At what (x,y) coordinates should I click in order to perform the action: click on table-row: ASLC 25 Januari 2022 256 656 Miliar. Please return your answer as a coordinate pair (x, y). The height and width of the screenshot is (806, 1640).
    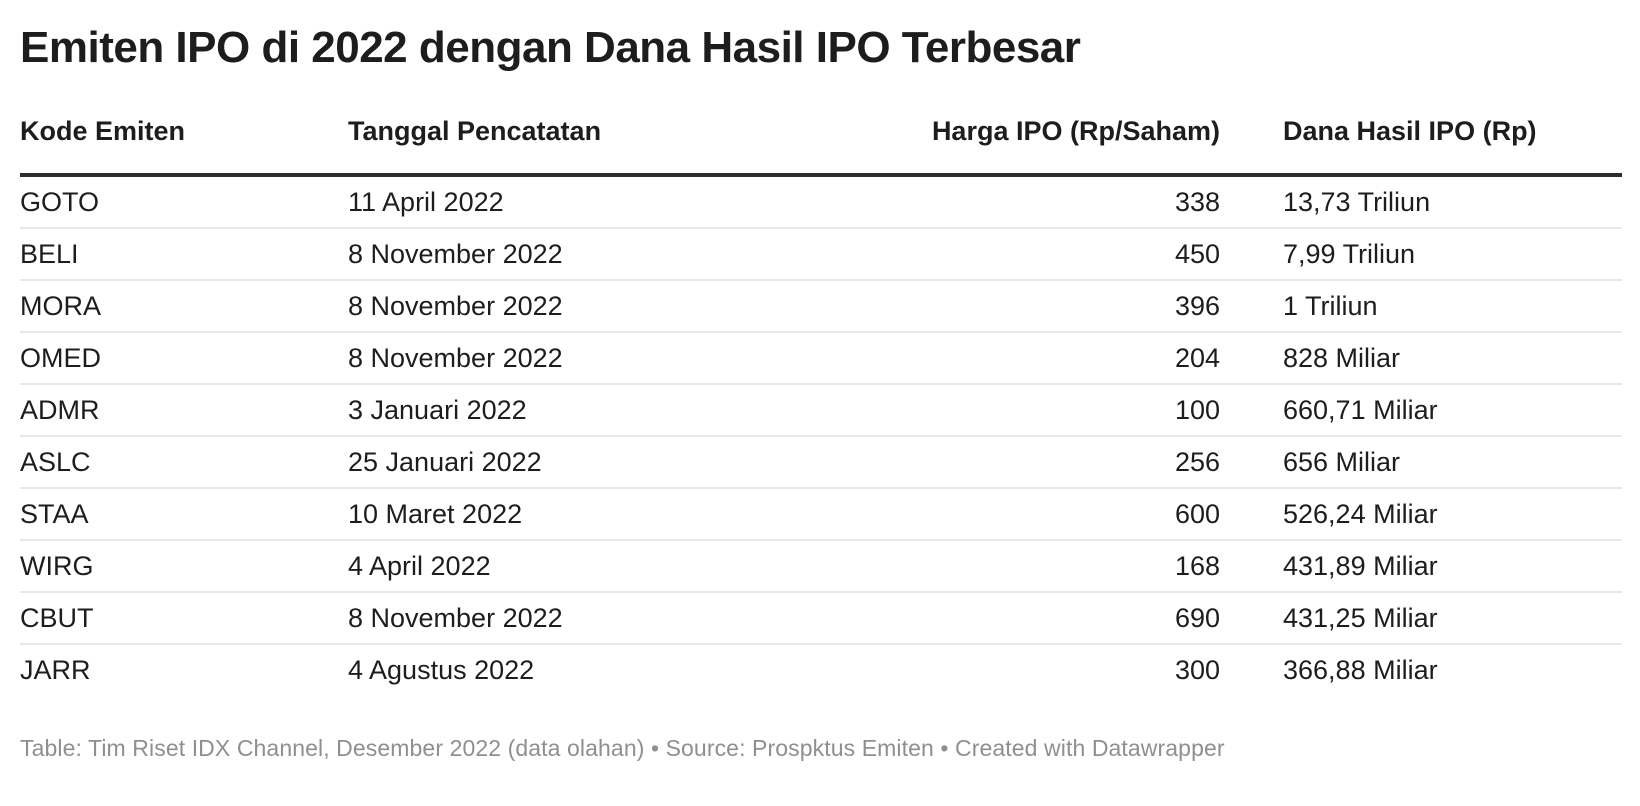
    Looking at the image, I should click on (821, 462).